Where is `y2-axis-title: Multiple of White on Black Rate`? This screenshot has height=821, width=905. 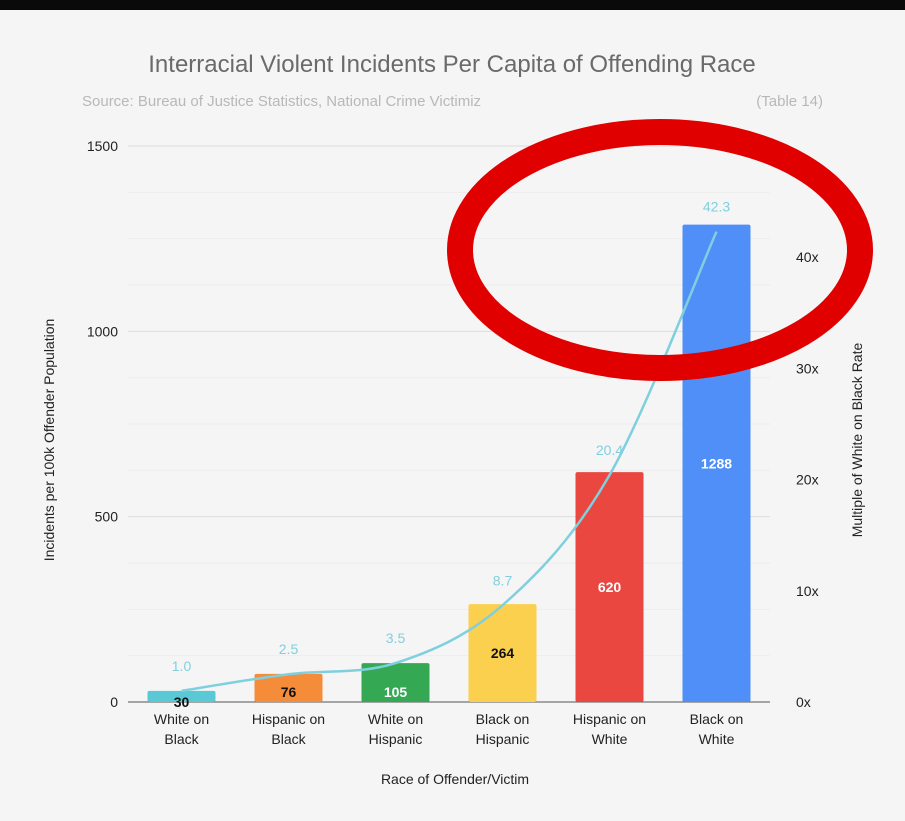
y2-axis-title: Multiple of White on Black Rate is located at coordinates (857, 440).